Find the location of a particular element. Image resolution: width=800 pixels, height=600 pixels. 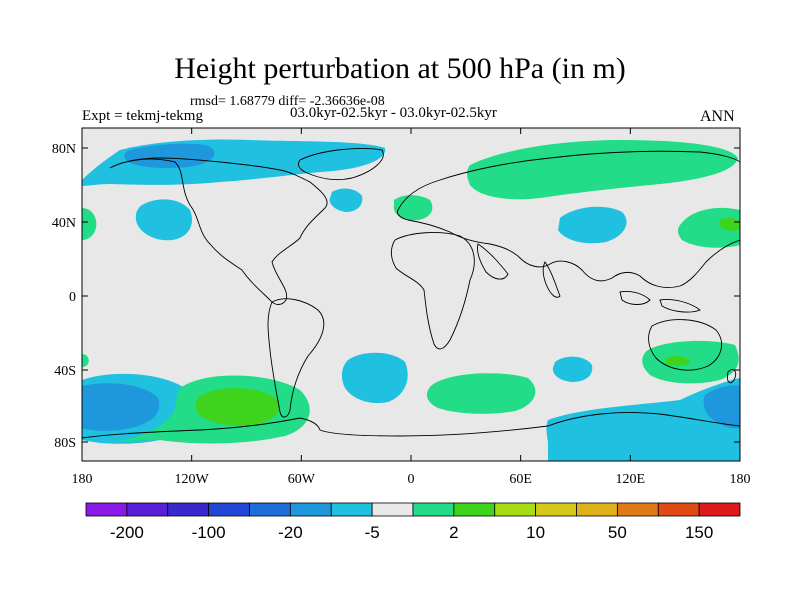

colorbar-label: -5 is located at coordinates (372, 532).